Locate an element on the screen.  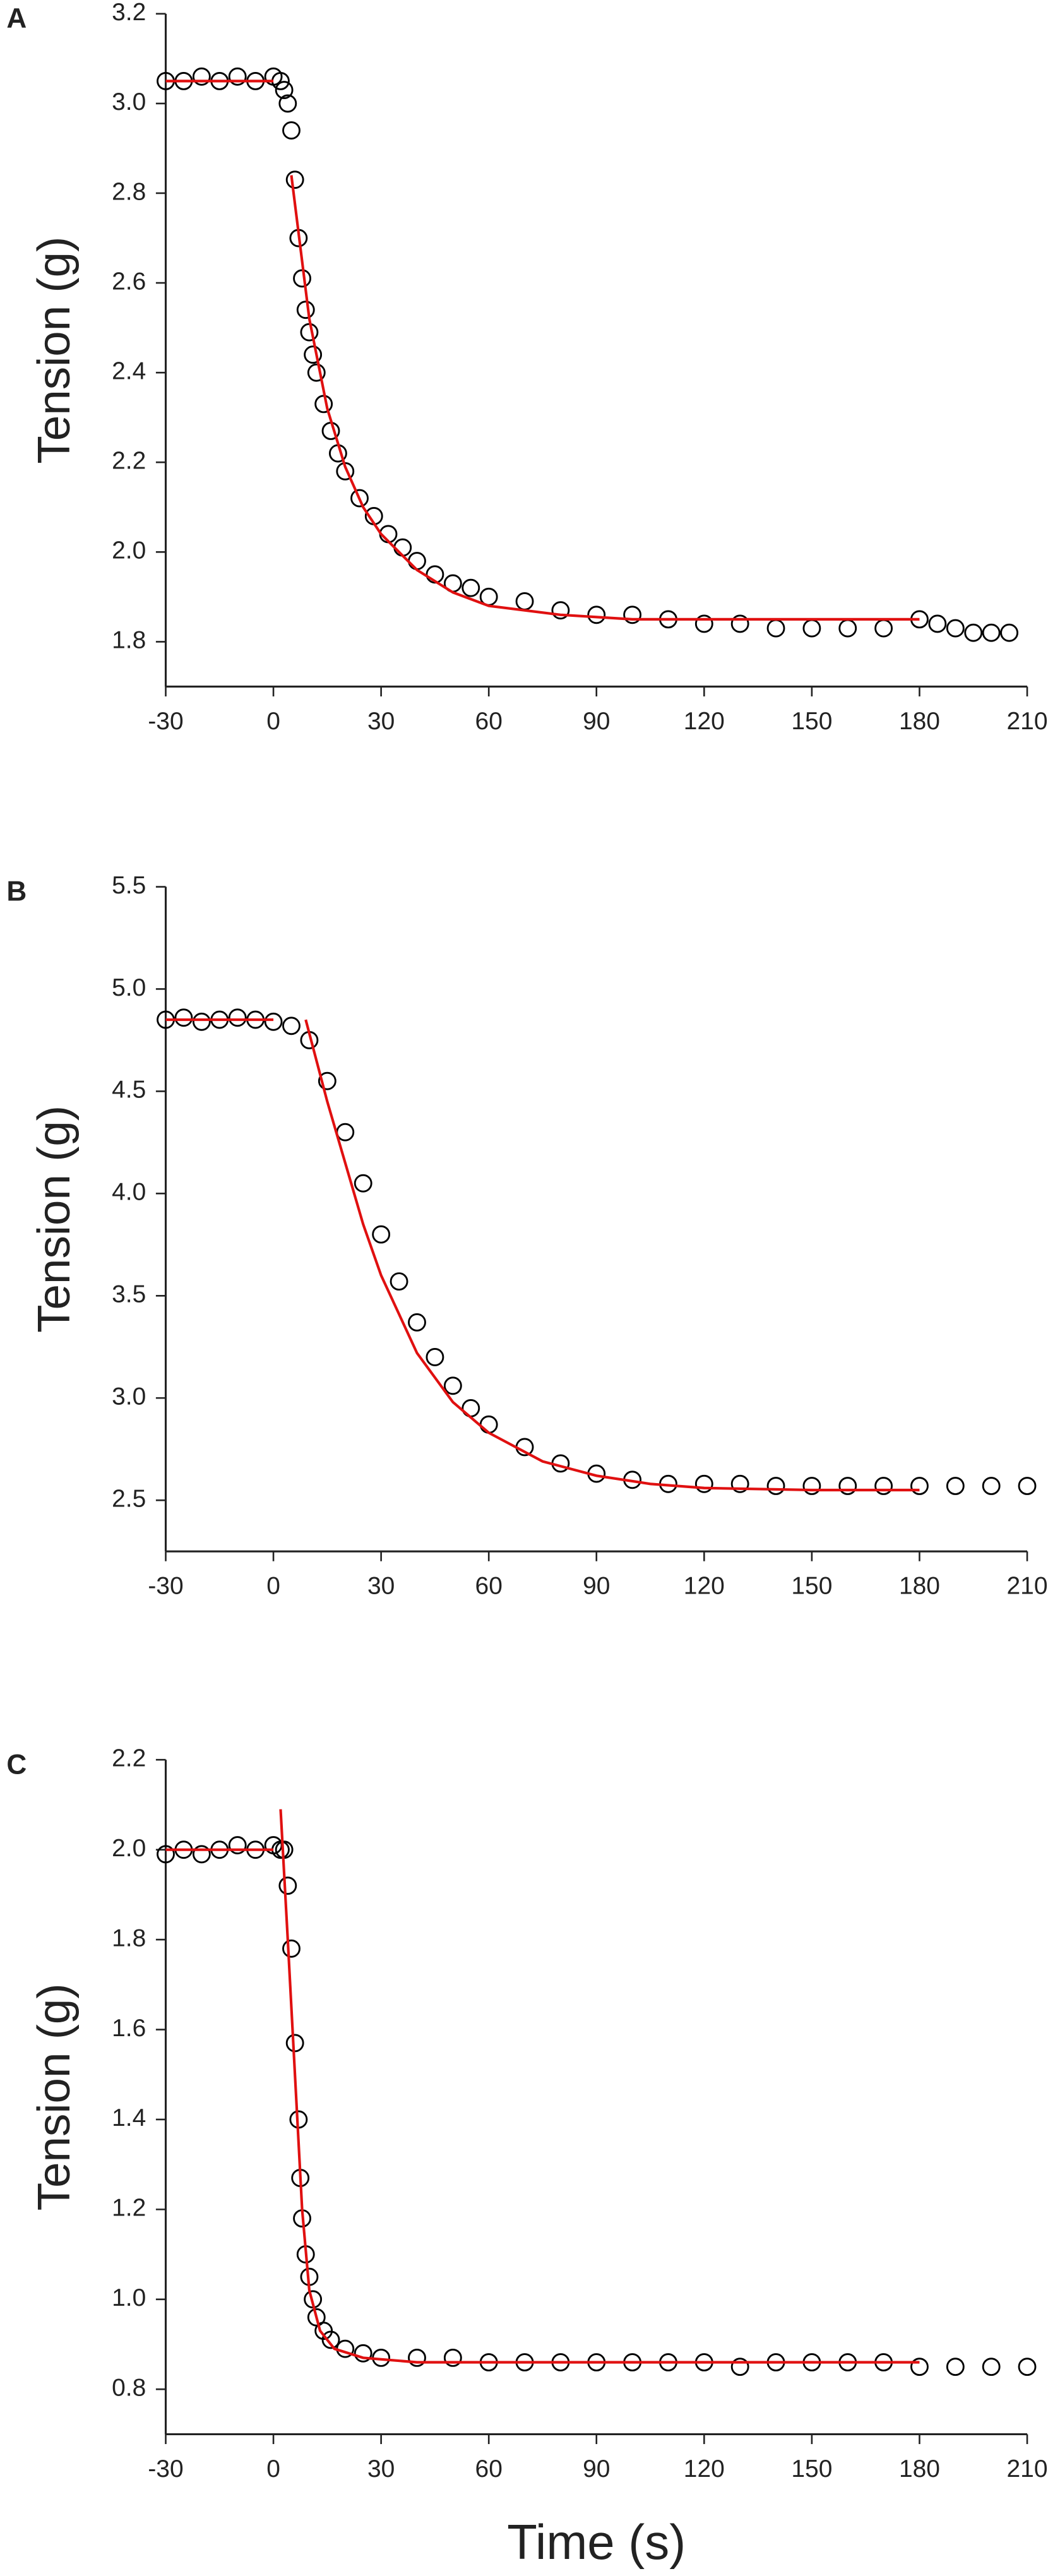
y-tick-label: 3.5 is located at coordinates (129, 1294).